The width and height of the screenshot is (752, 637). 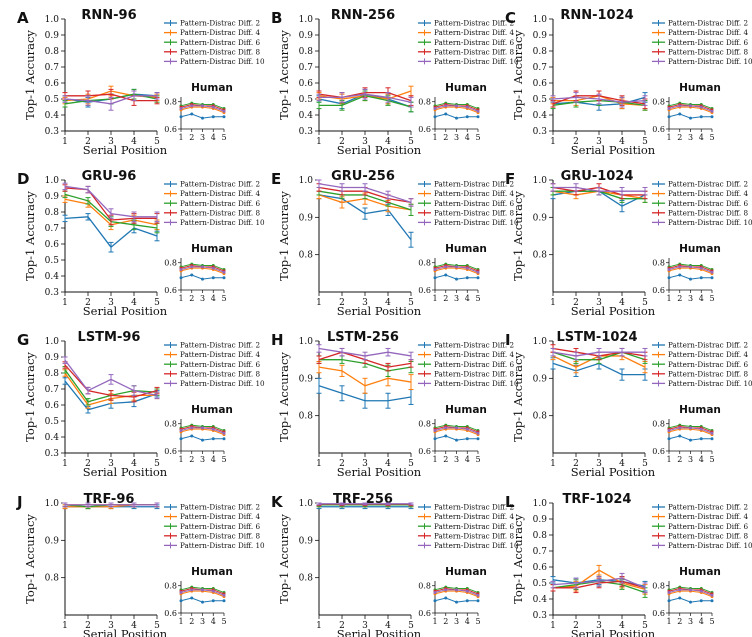 I want to click on x-tick-label: 5, so click(x=411, y=464).